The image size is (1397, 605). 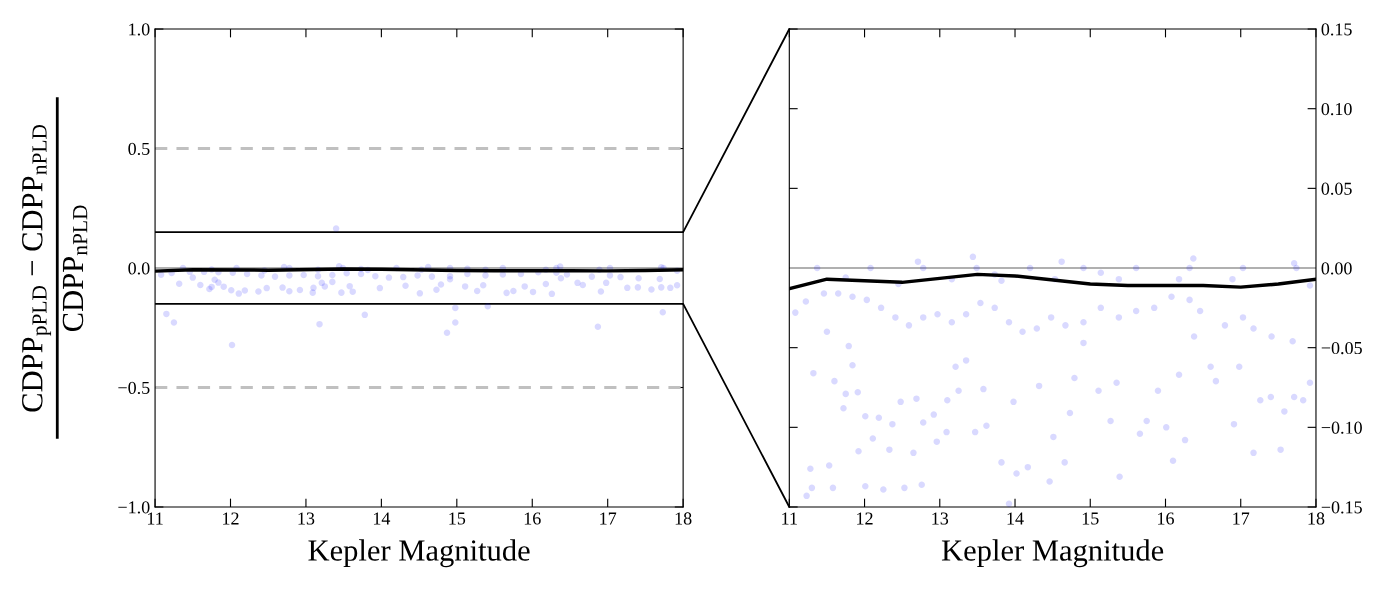 What do you see at coordinates (134, 507) in the screenshot?
I see `y-tick-label: −1.0` at bounding box center [134, 507].